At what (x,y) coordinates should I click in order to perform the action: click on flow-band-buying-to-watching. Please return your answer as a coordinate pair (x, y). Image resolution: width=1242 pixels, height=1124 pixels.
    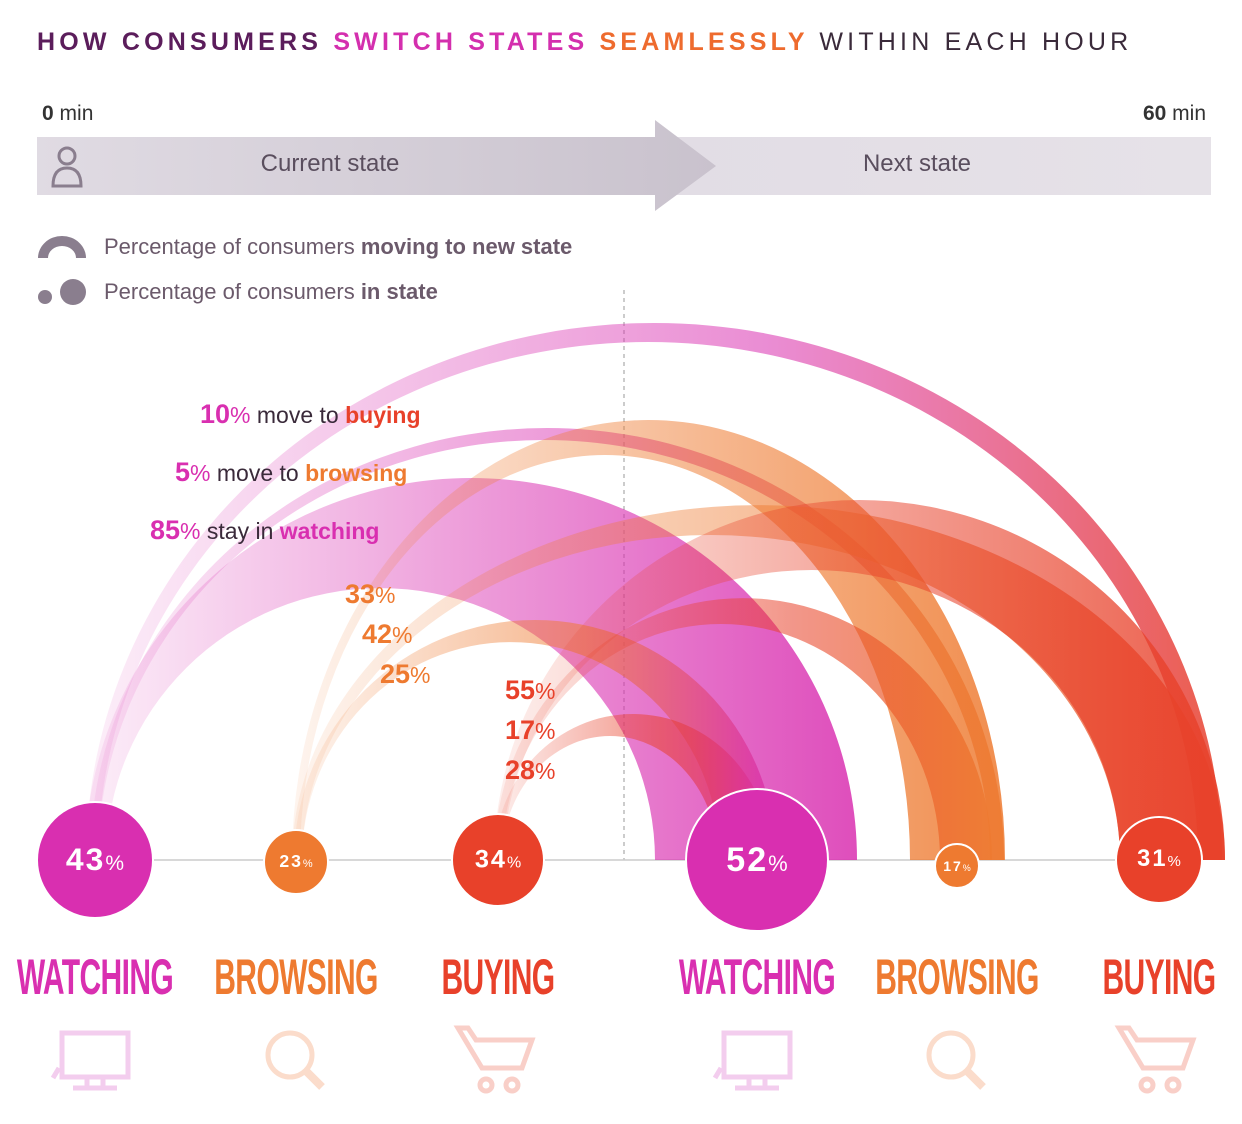
    Looking at the image, I should click on (633, 787).